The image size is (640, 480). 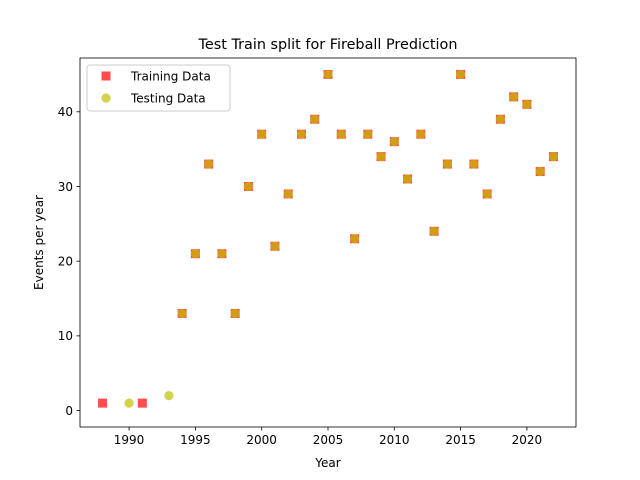 I want to click on legend-frame, so click(x=158, y=88).